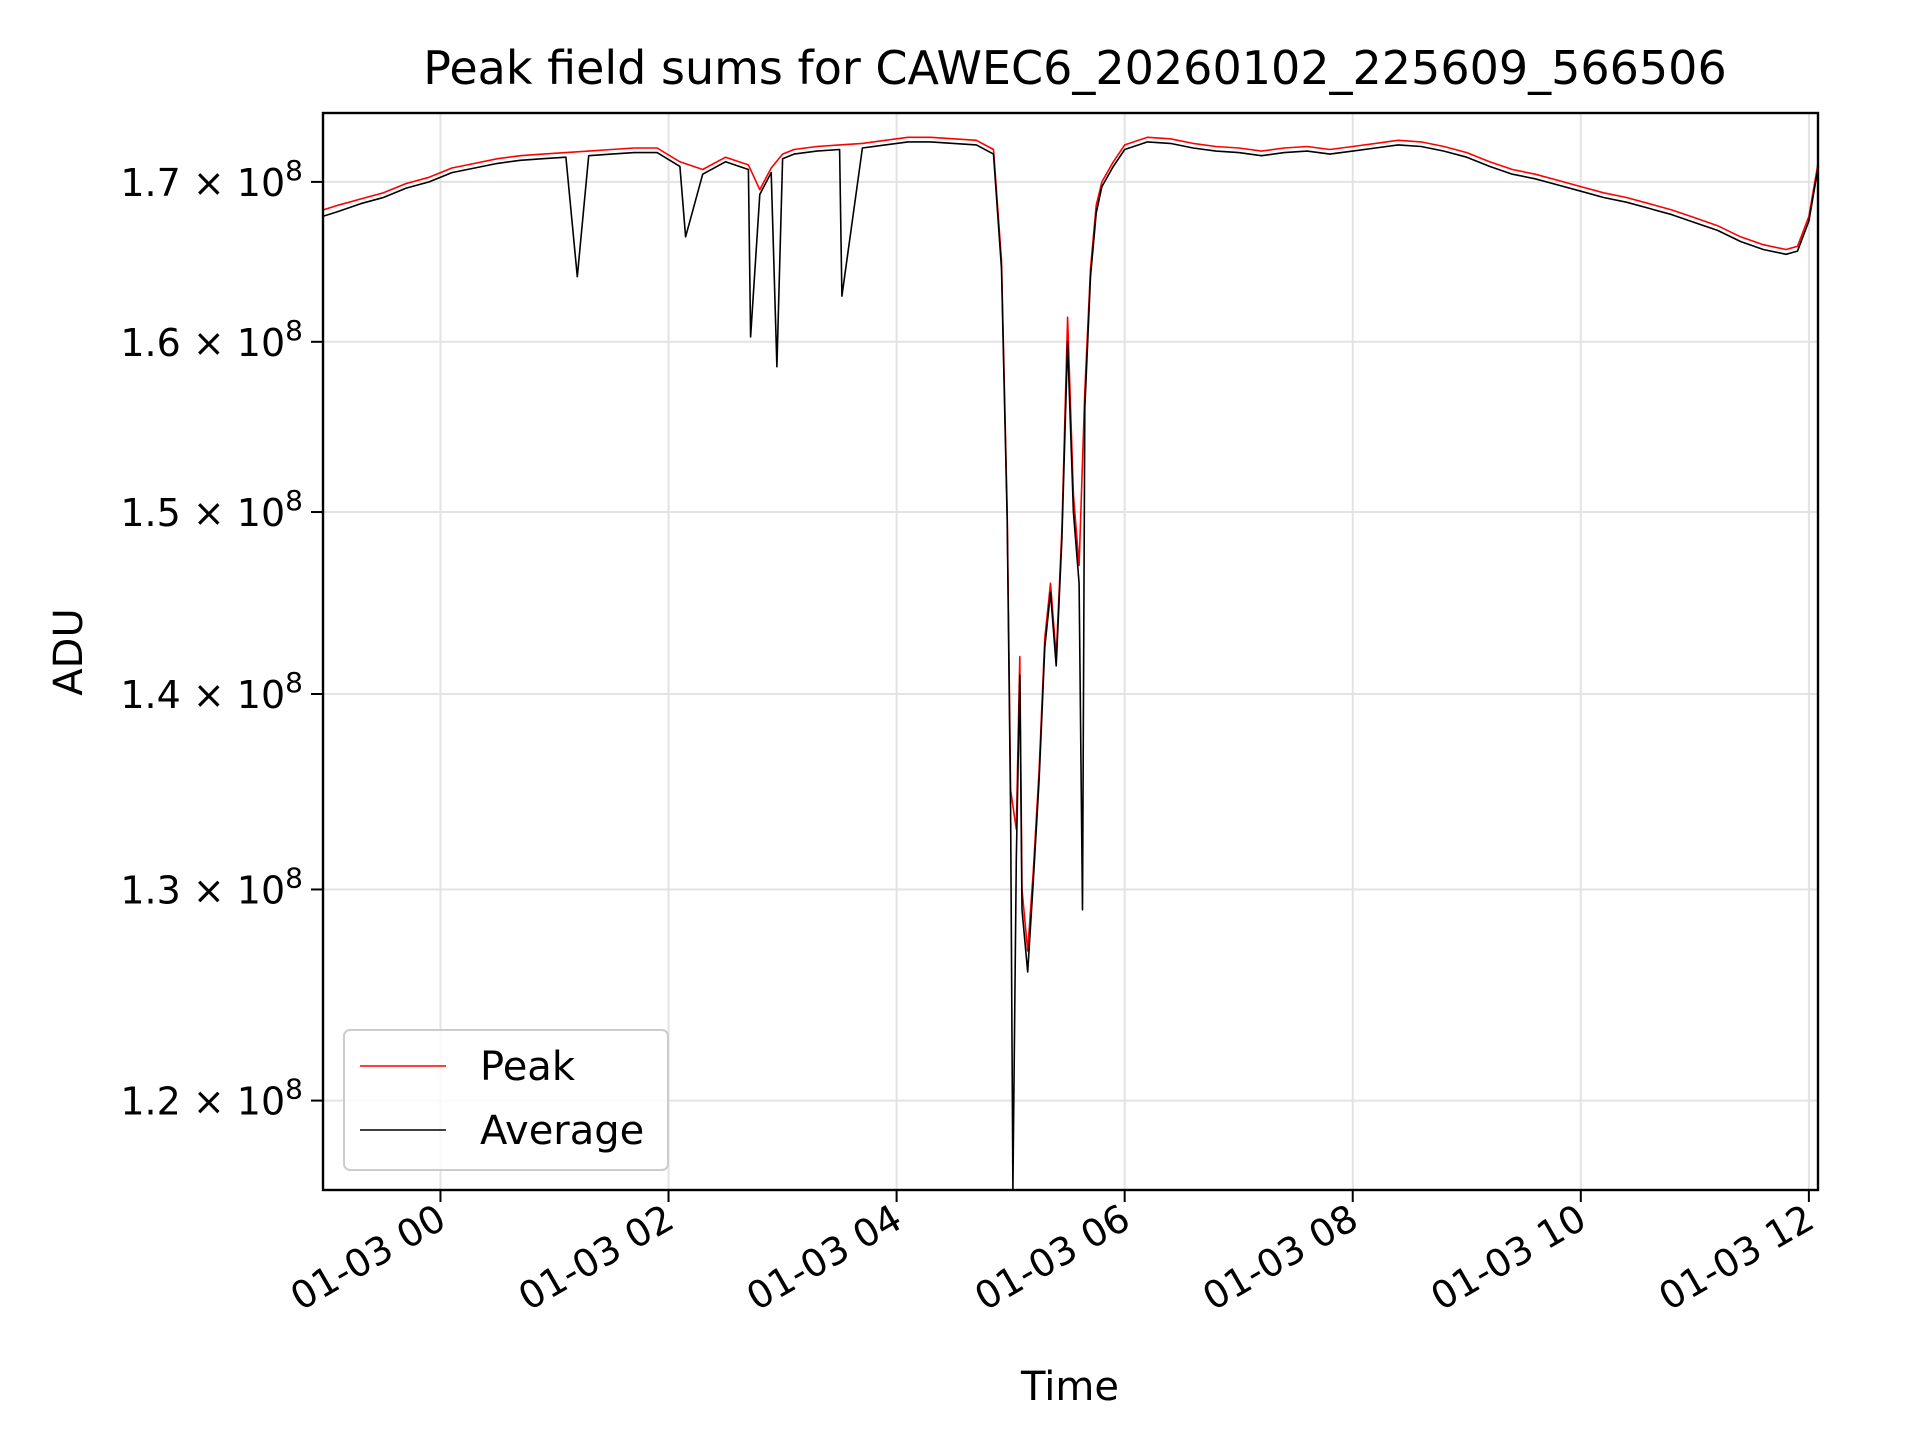 This screenshot has width=1920, height=1444. I want to click on y-tick-label: 1.4 × 108, so click(211, 691).